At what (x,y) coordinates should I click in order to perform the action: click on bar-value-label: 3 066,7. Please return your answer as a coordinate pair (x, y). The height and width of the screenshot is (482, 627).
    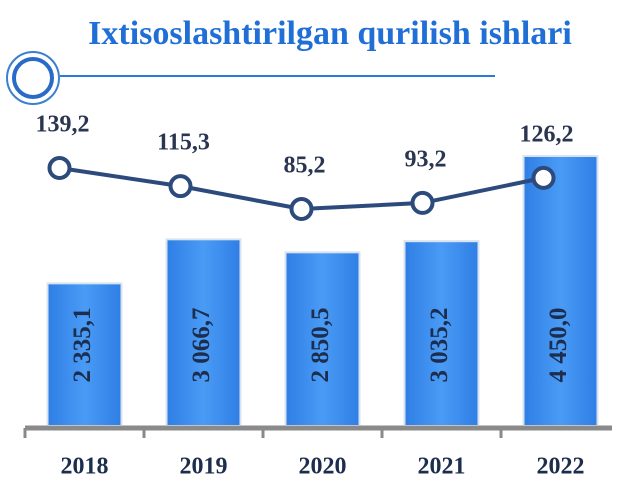
    Looking at the image, I should click on (201, 345).